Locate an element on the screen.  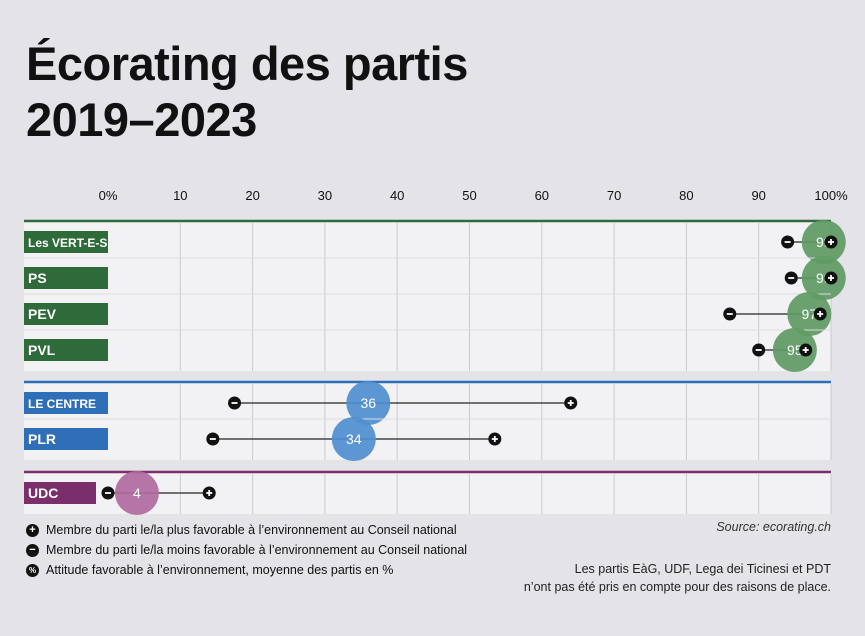
mean-label: 95 is located at coordinates (795, 350).